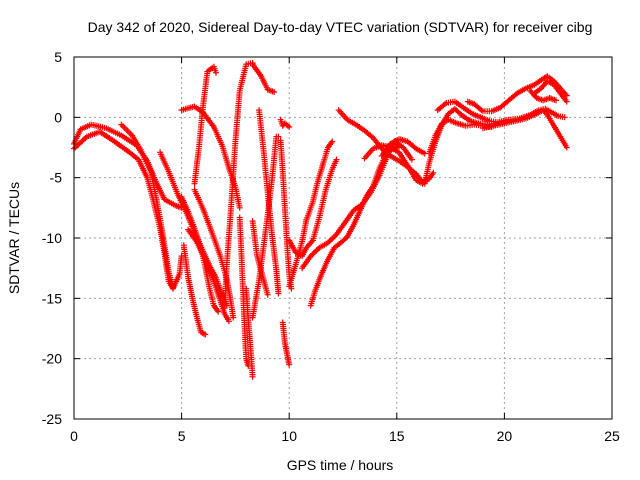  Describe the element at coordinates (612, 436) in the screenshot. I see `x-tick-label: 25` at that location.